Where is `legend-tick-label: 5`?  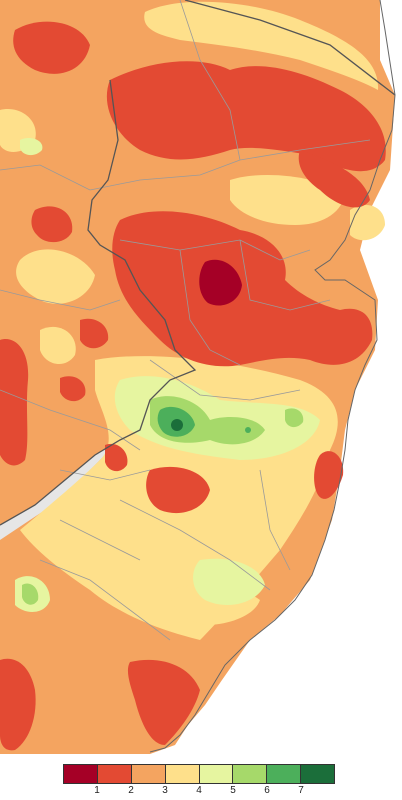
legend-tick-label: 5 is located at coordinates (233, 790).